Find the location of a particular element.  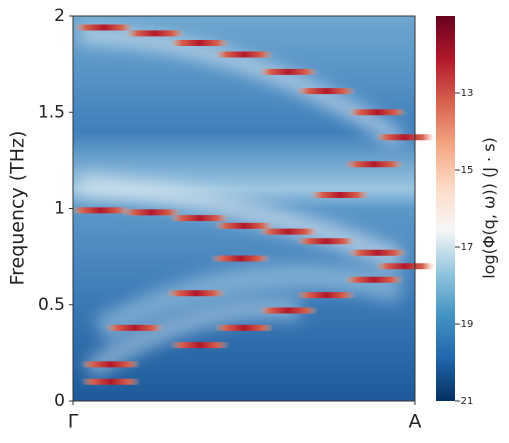

x-tick-label: Γ is located at coordinates (73, 422).